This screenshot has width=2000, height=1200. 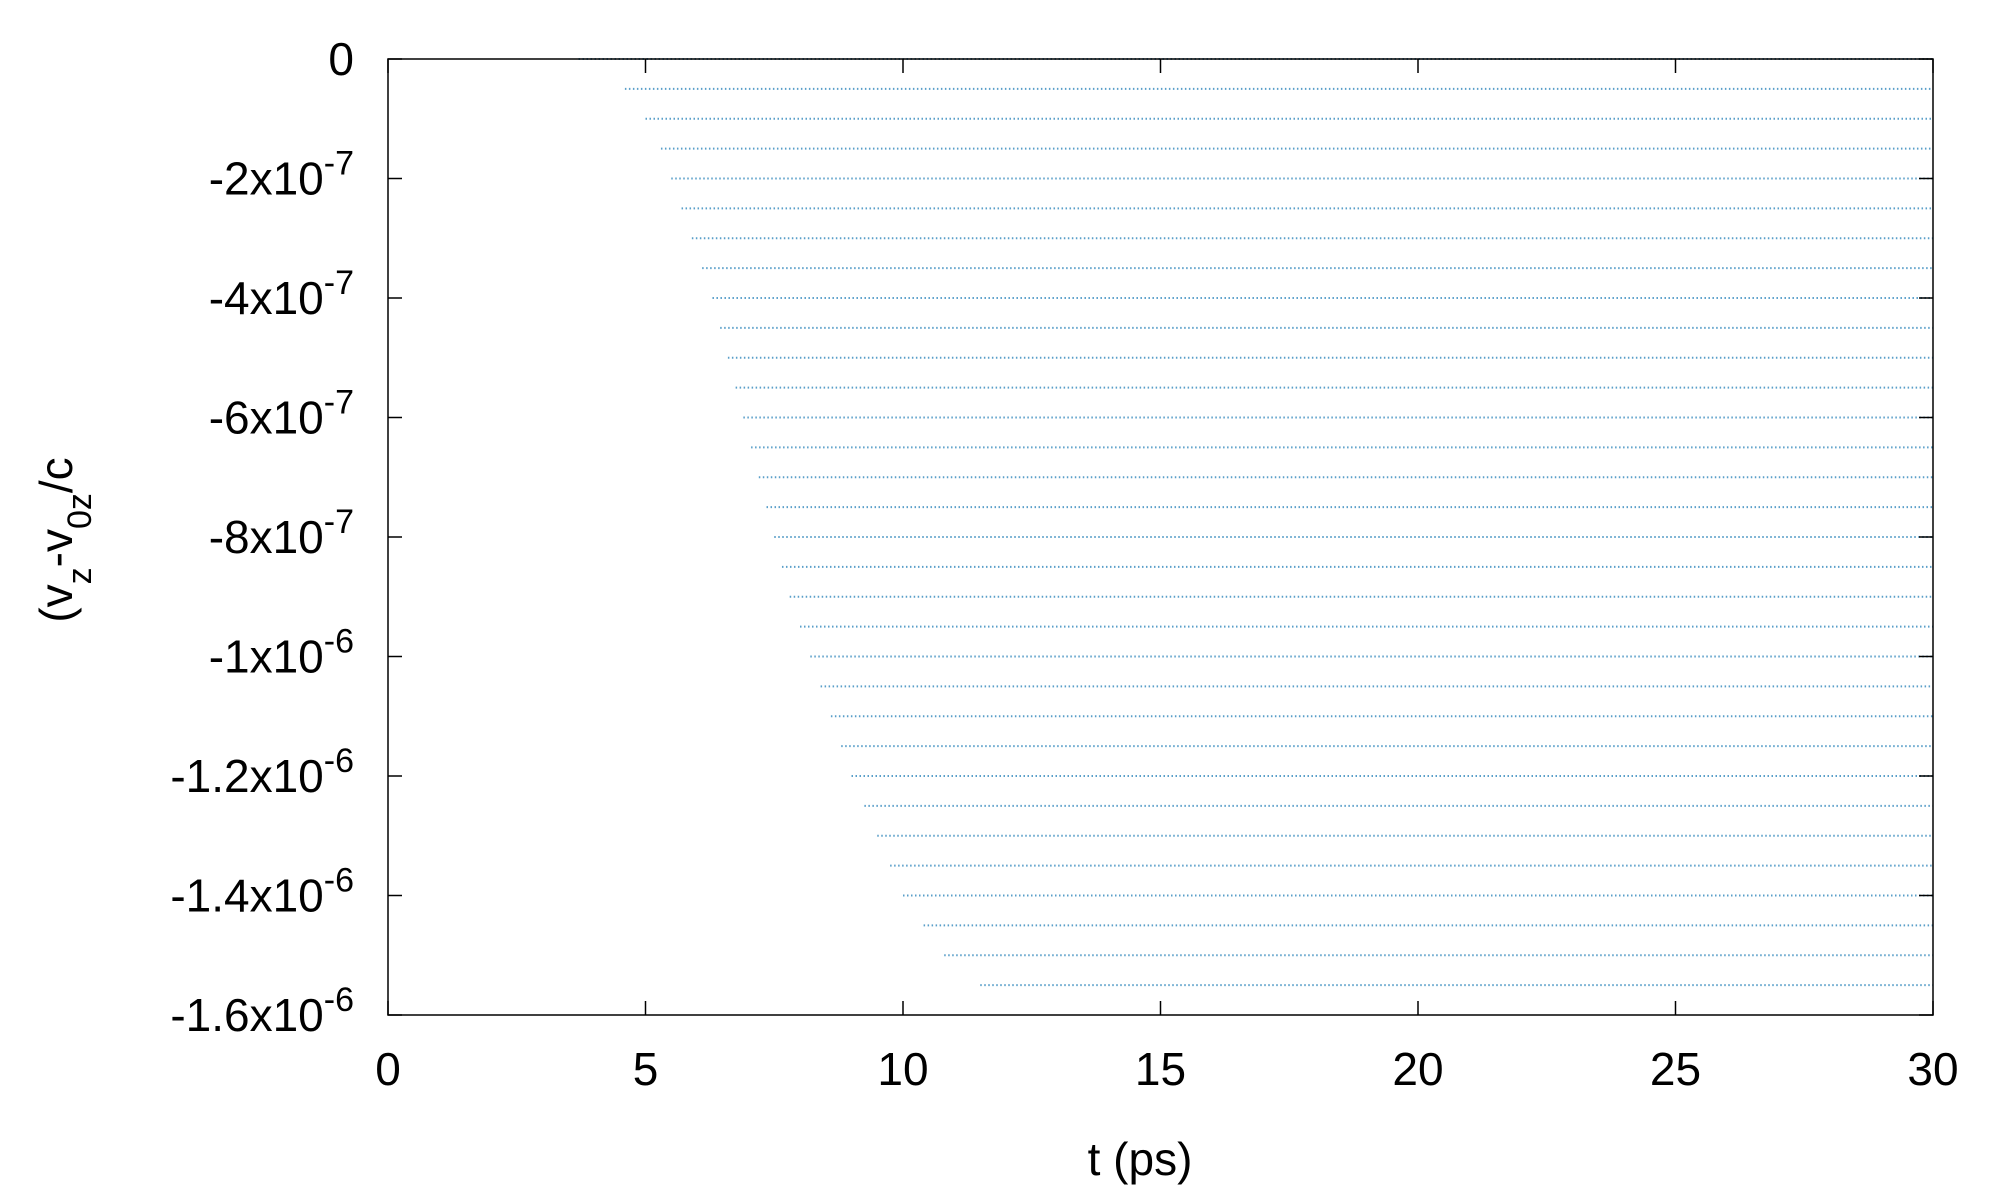 What do you see at coordinates (246, 896) in the screenshot?
I see `y-tick-label-base: -1.4x10` at bounding box center [246, 896].